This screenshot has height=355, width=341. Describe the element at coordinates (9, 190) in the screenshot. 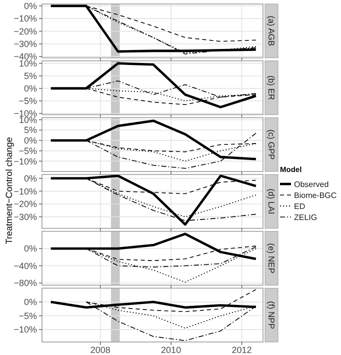

I see `y-axis-title: Treatment−Control change` at that location.